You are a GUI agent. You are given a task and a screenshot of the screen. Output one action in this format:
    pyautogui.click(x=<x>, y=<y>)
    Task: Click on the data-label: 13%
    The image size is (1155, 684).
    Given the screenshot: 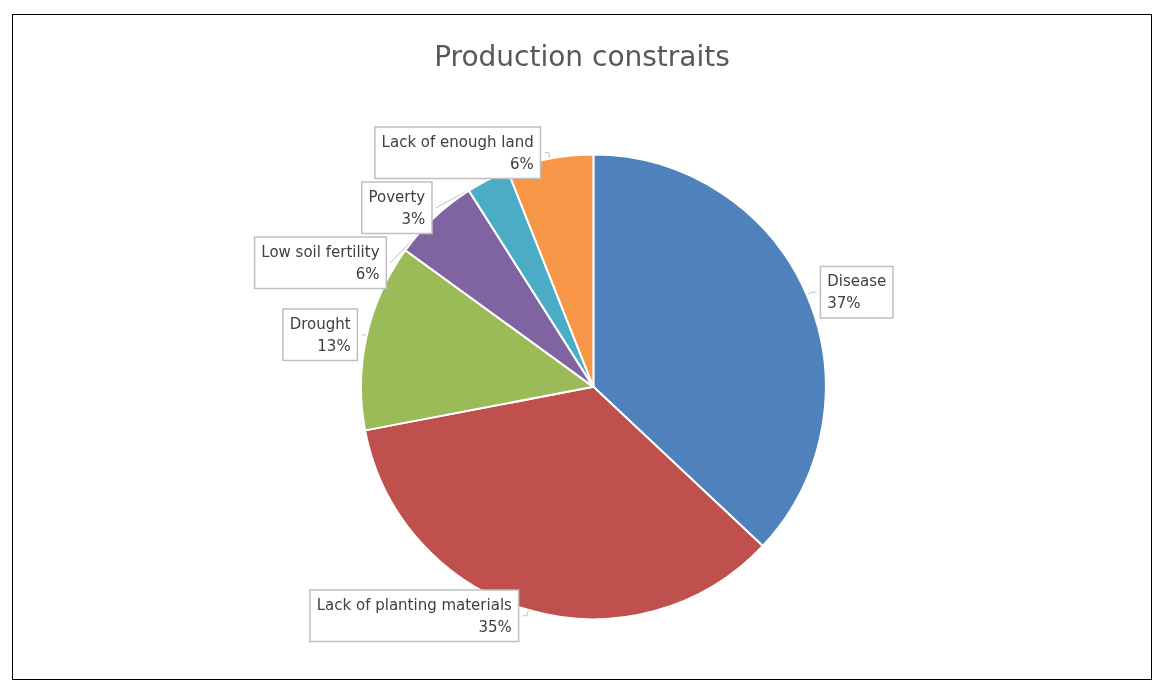 What is the action you would take?
    pyautogui.click(x=334, y=345)
    